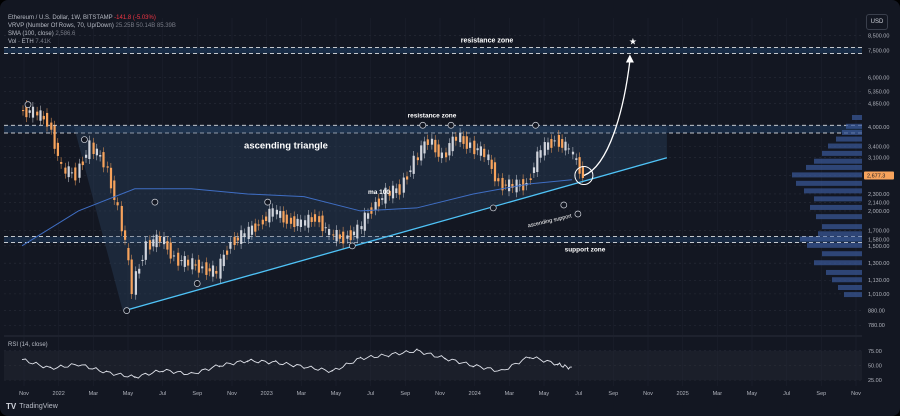 The width and height of the screenshot is (900, 416). Describe the element at coordinates (38, 406) in the screenshot. I see `brand-name: TradingView` at that location.